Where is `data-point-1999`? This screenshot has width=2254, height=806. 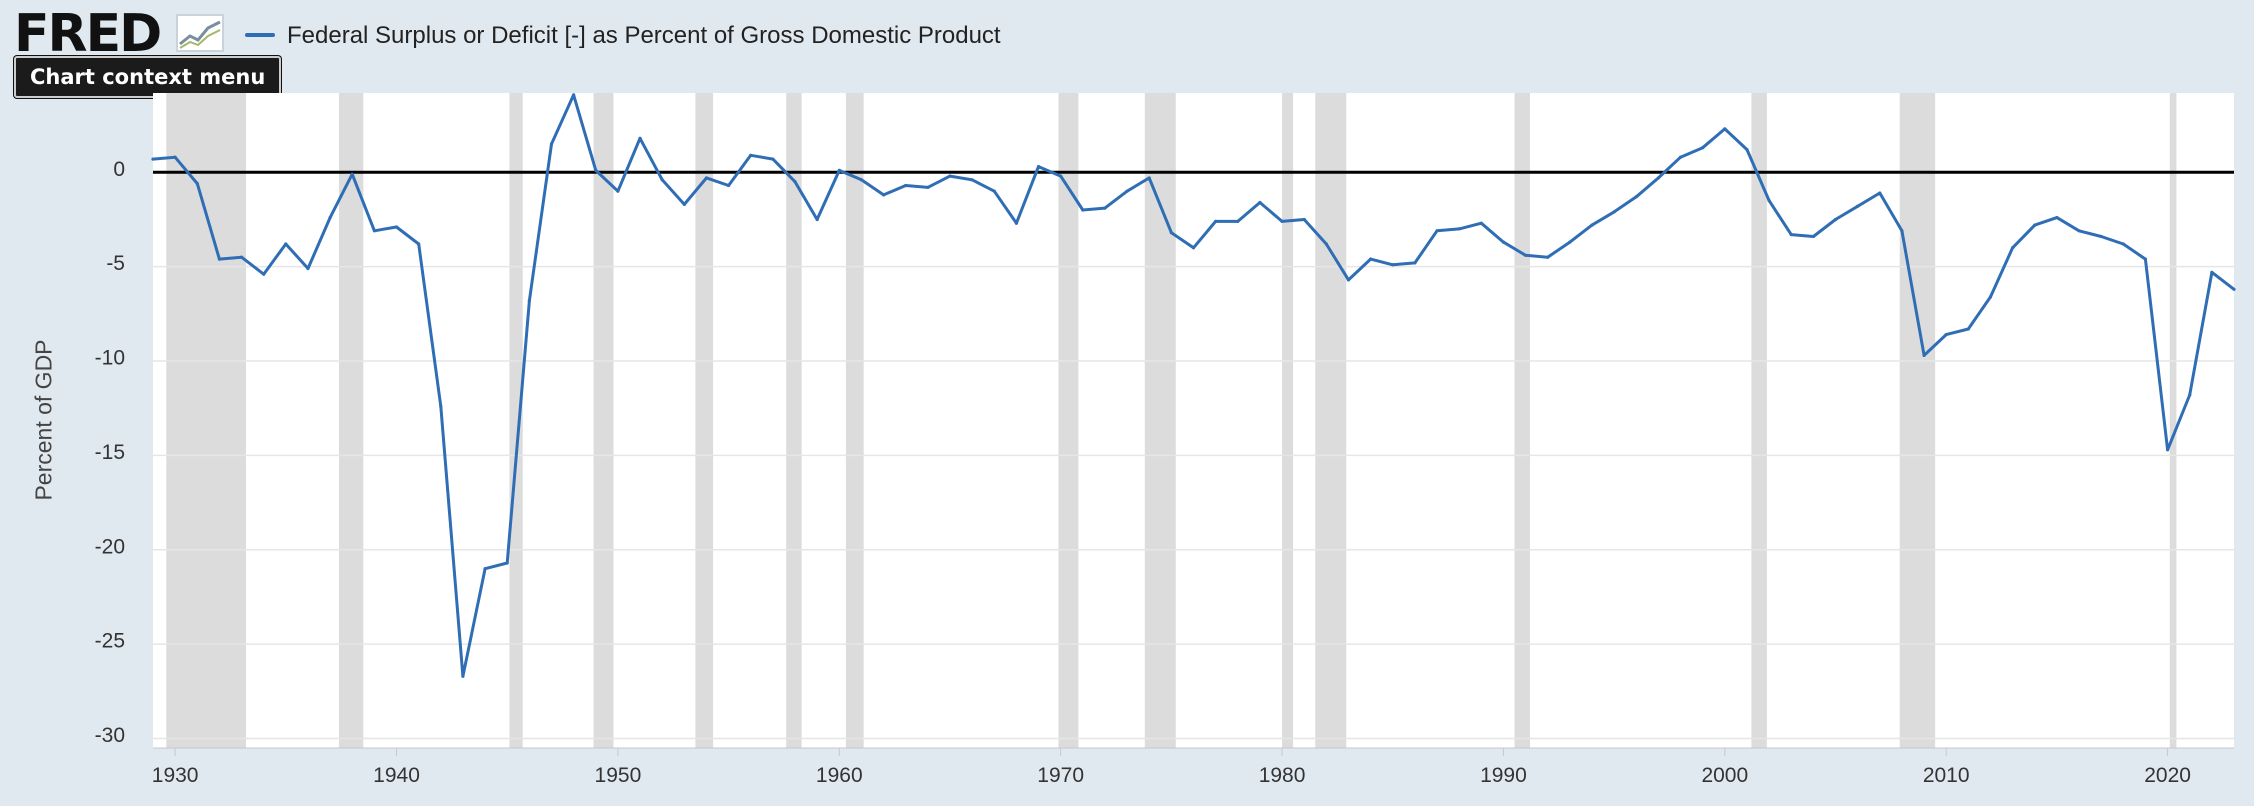 data-point-1999 is located at coordinates (1703, 148).